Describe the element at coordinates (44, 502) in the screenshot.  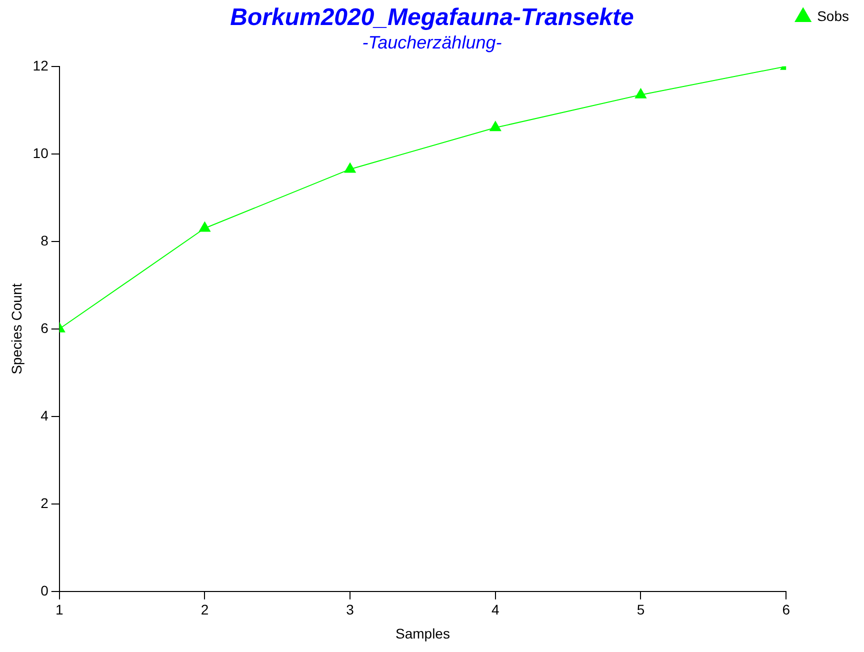
I see `y-tick-label: 2` at that location.